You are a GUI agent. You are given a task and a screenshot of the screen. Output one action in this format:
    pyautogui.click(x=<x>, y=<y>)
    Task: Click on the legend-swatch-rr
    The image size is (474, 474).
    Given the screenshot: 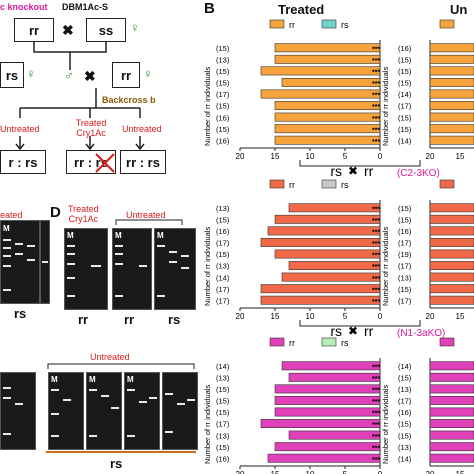 What is the action you would take?
    pyautogui.click(x=277, y=342)
    